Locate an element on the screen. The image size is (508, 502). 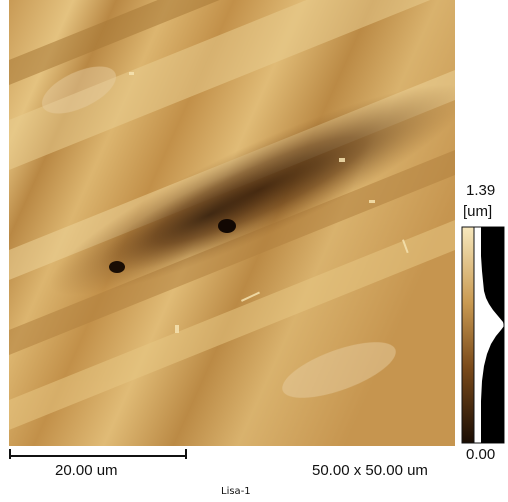
scan-size-label: 50.00 x 50.00 um is located at coordinates (370, 470).